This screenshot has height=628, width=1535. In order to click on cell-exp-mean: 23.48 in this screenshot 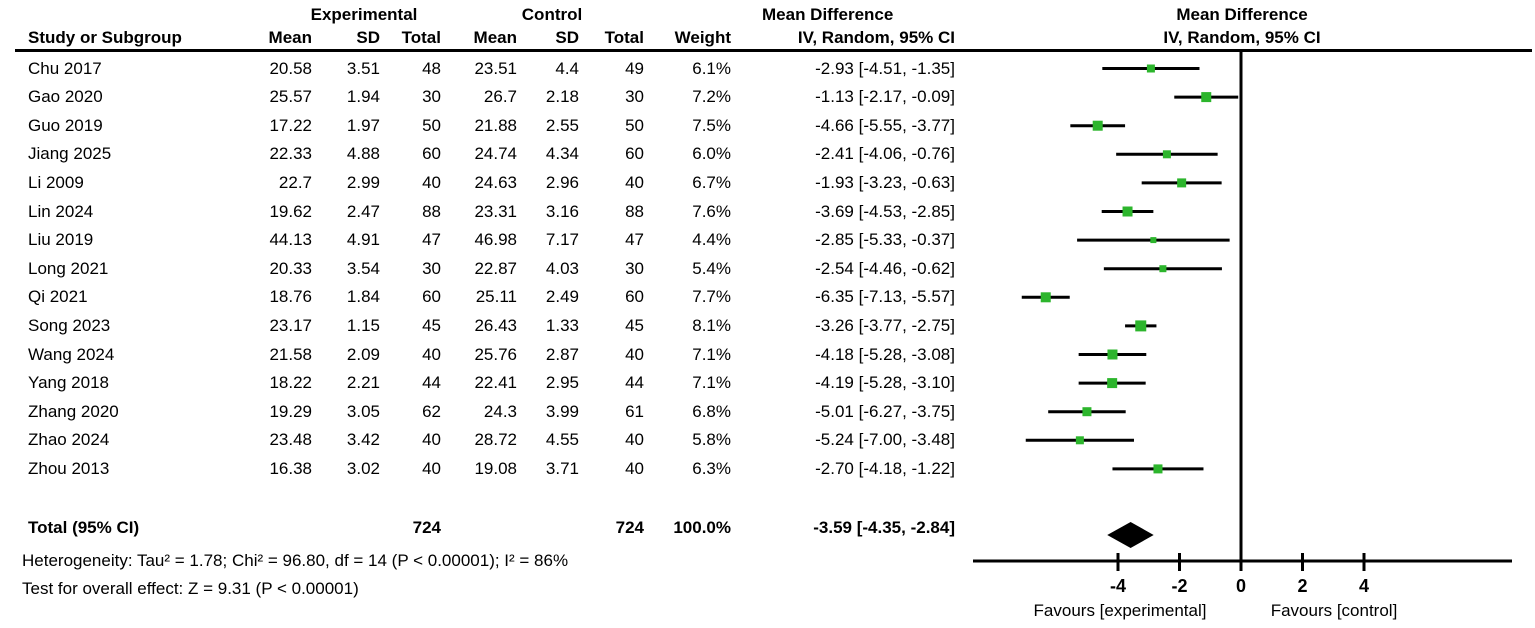, I will do `click(290, 440)`.